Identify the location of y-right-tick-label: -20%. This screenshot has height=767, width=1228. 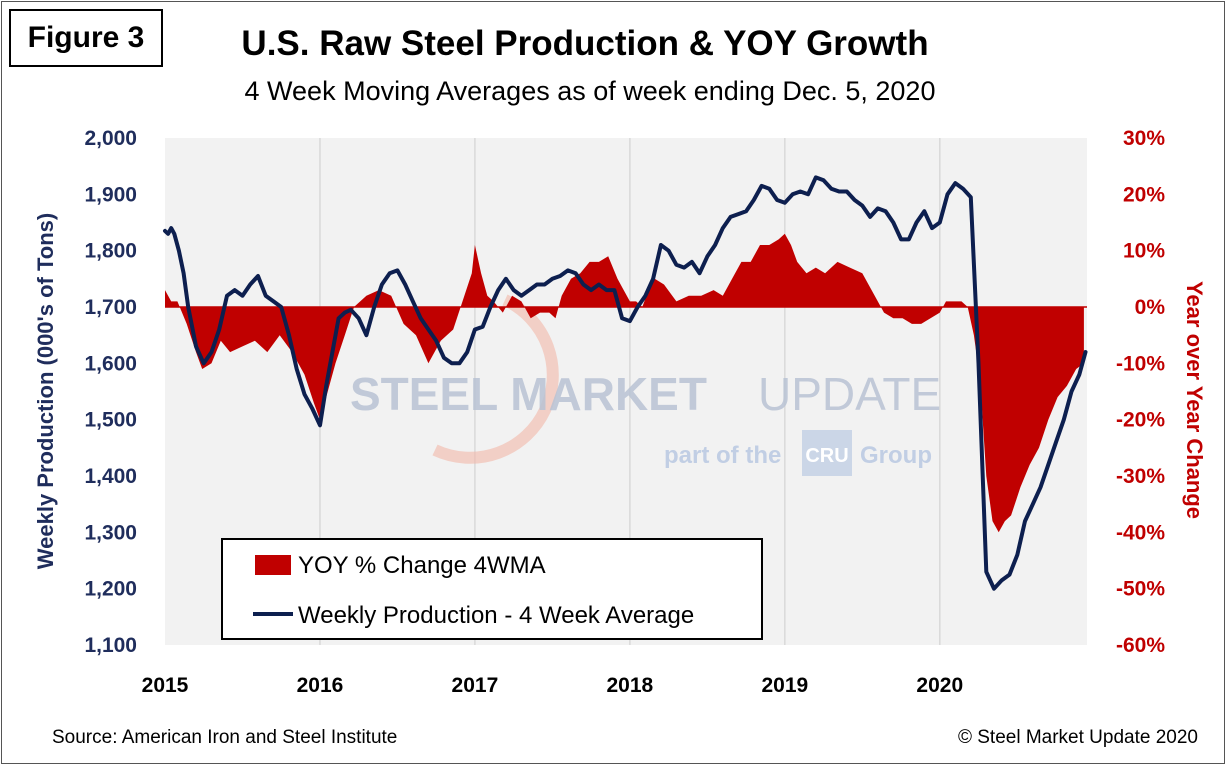
(1140, 420).